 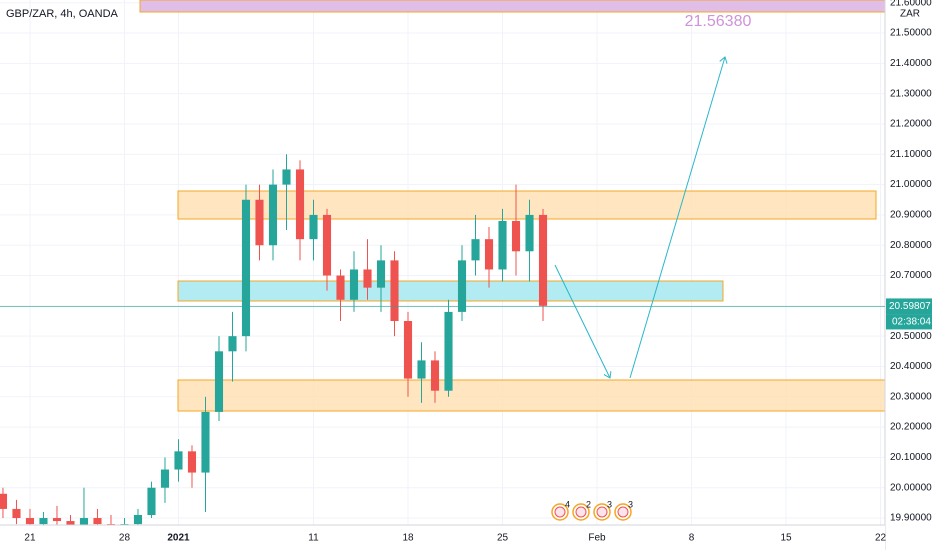 I want to click on countdown-label: 02:38:04, so click(x=911, y=322).